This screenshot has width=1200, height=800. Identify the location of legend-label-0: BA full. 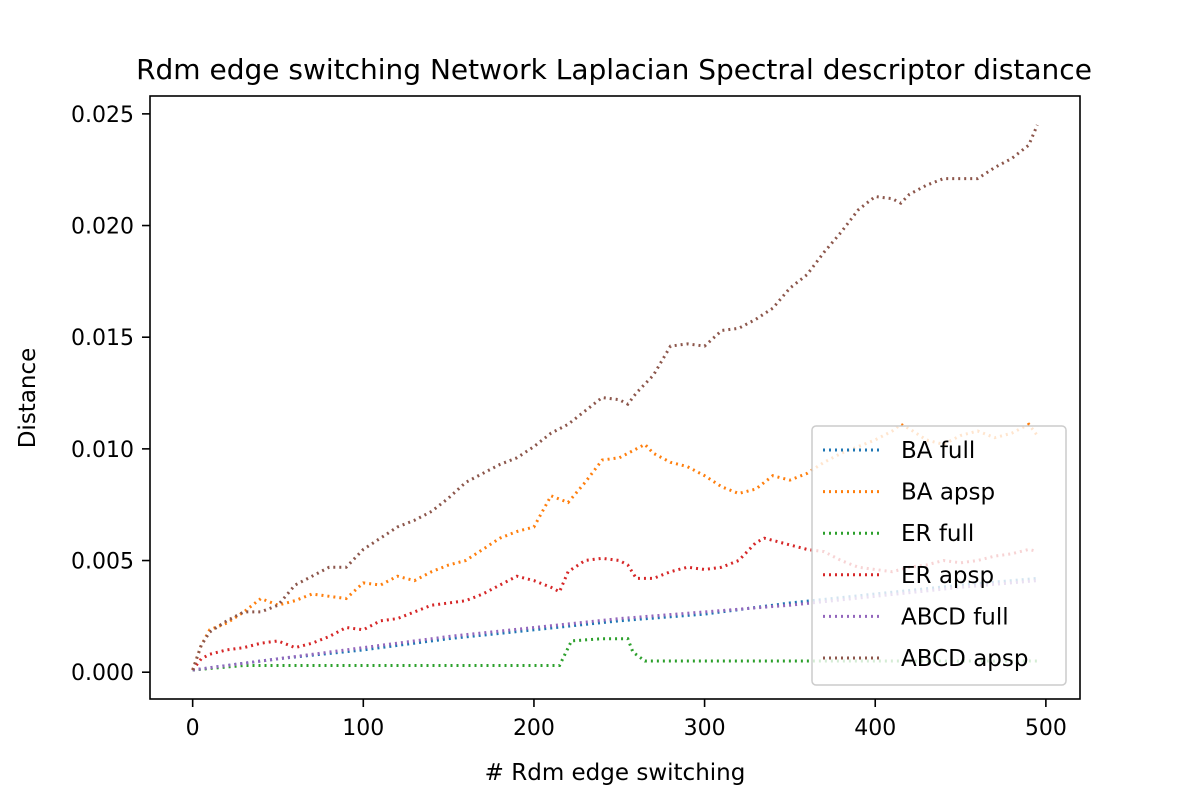
(938, 451).